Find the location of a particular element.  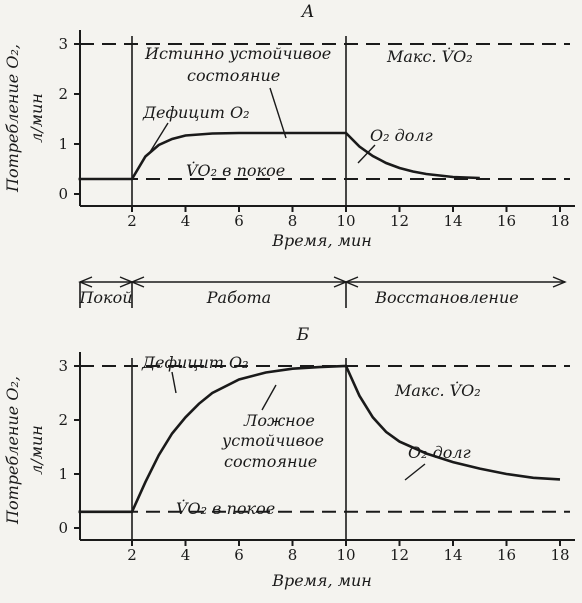

panel-a-leader-debt is located at coordinates (366, 154).